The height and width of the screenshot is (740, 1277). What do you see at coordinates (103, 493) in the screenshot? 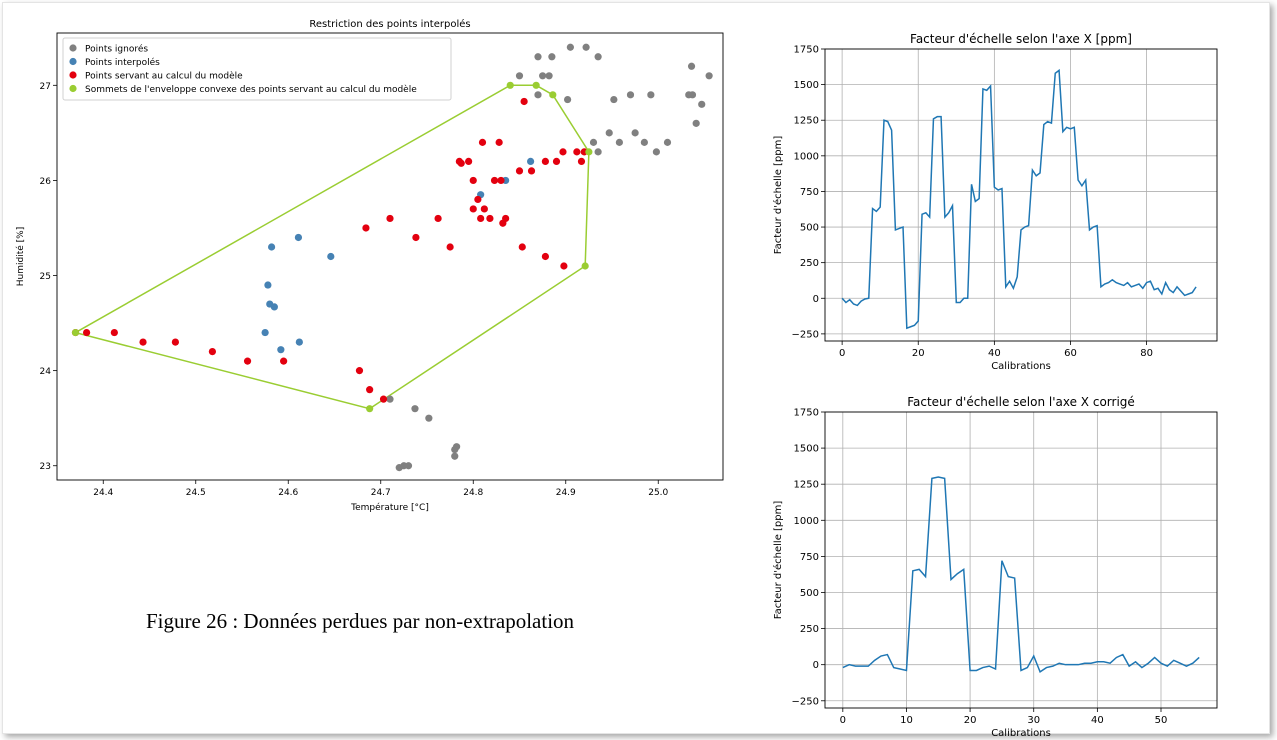
I see `x-tick-label: 24.4` at bounding box center [103, 493].